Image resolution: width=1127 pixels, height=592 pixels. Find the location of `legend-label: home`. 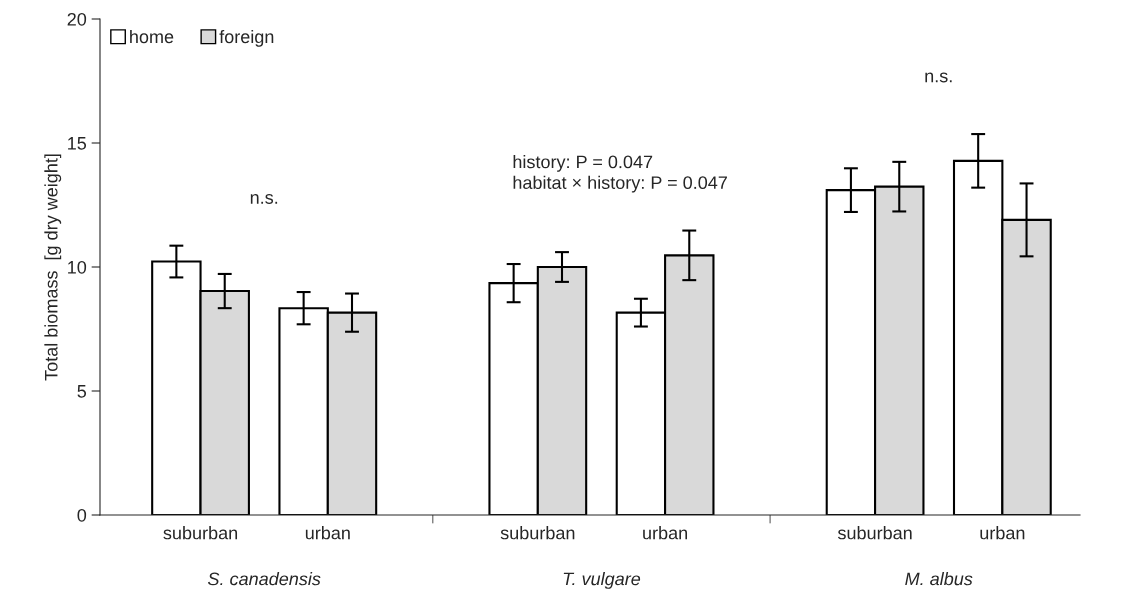

legend-label: home is located at coordinates (152, 36).